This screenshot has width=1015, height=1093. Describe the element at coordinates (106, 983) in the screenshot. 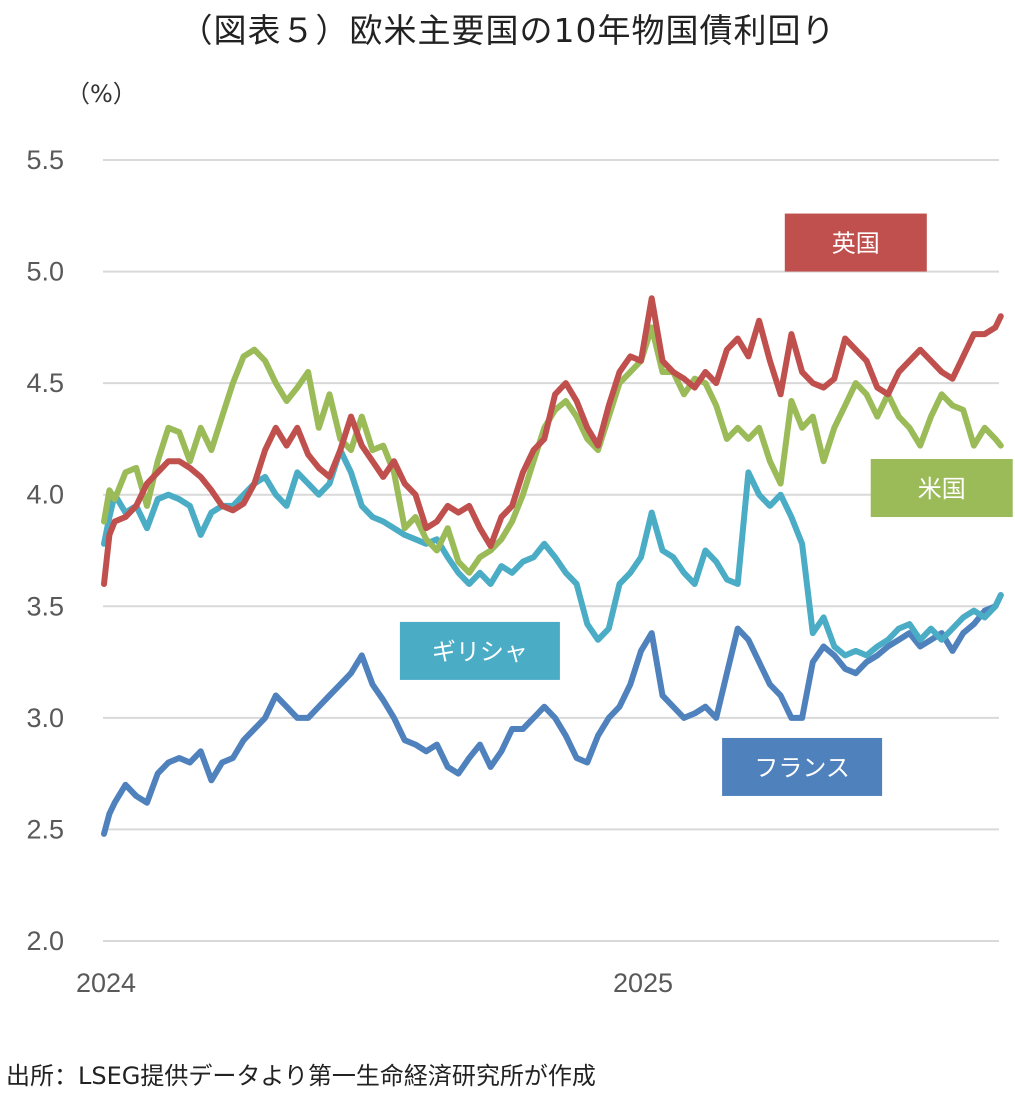

I see `x-tick-label: 2024` at that location.